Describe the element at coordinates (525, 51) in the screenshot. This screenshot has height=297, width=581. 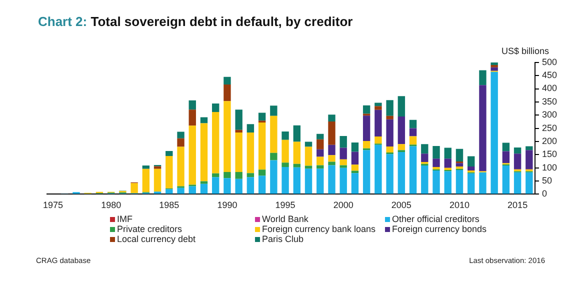
I see `y-axis-title: US$ billions` at that location.